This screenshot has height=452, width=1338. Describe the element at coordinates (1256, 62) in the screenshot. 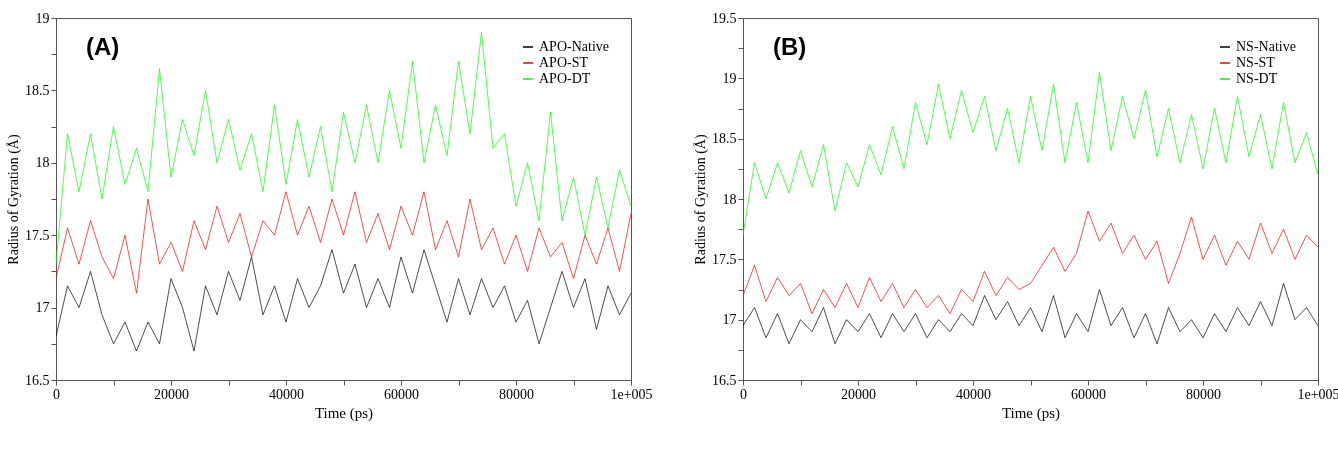

I see `legend-label: NS-ST` at that location.